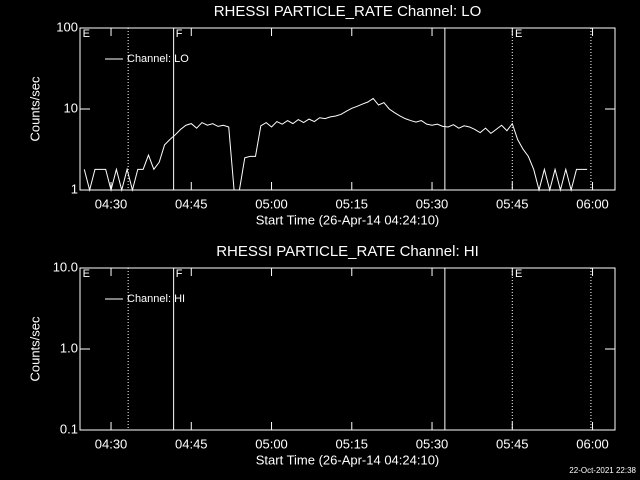  I want to click on chart-title: RHESSI PARTICLE_RATE Channel: HI, so click(347, 251).